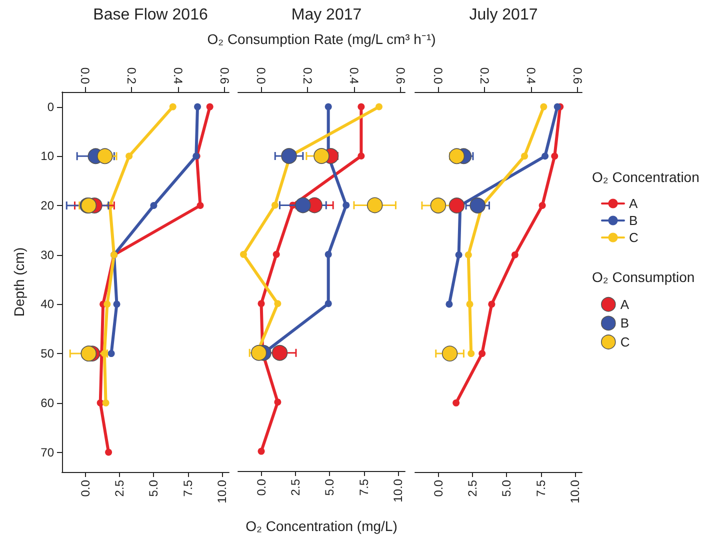 The image size is (715, 538). Describe the element at coordinates (646, 177) in the screenshot. I see `legend-title: O₂ Concentration` at that location.